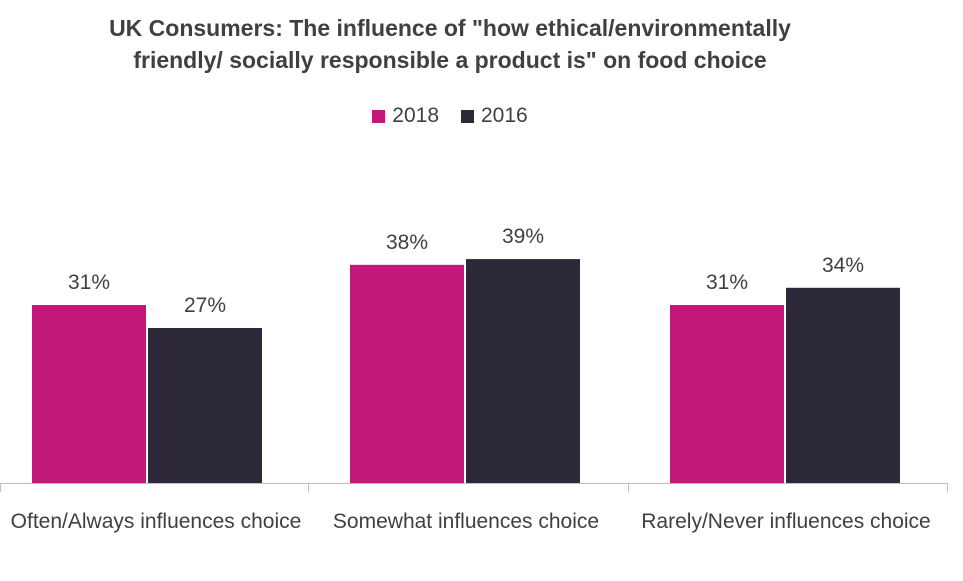 The image size is (963, 581). I want to click on legend-swatch-2018, so click(379, 116).